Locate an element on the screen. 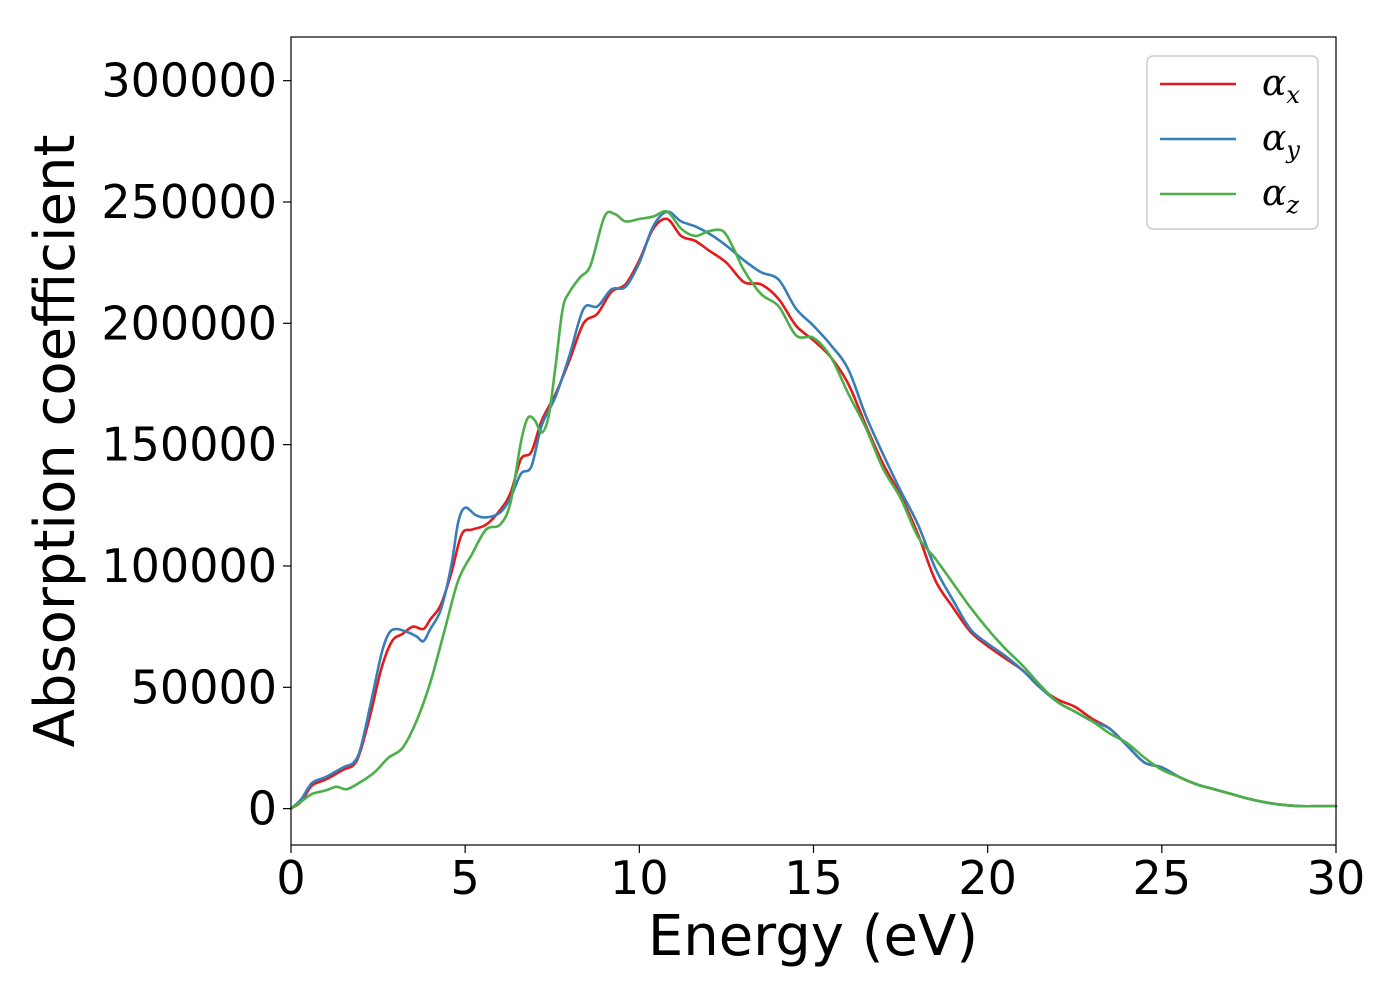 The width and height of the screenshot is (1400, 1000). x-tick-label: 20 is located at coordinates (987, 878).